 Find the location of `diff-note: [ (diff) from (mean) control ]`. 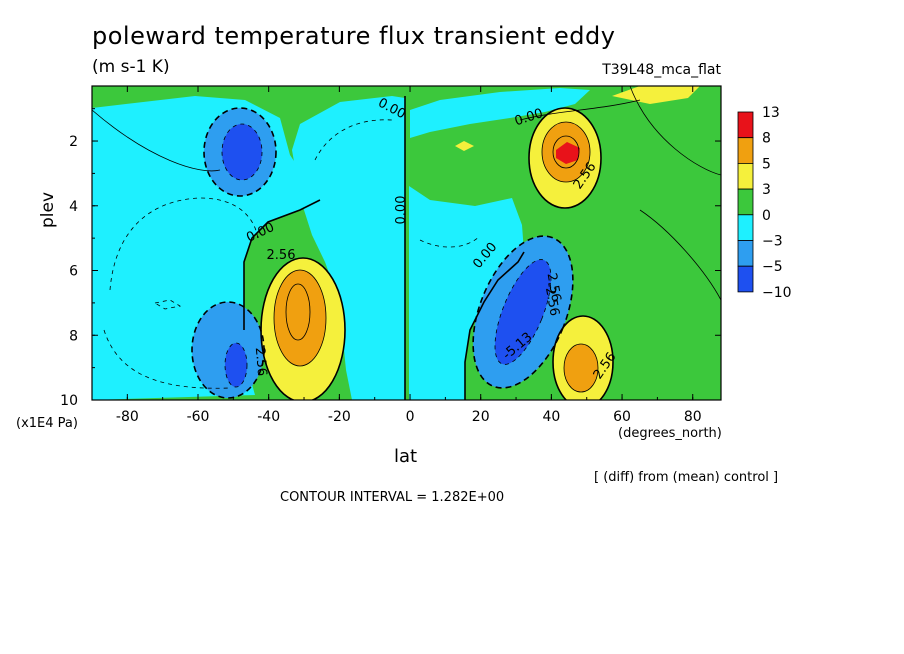

diff-note: [ (diff) from (mean) control ] is located at coordinates (686, 477).